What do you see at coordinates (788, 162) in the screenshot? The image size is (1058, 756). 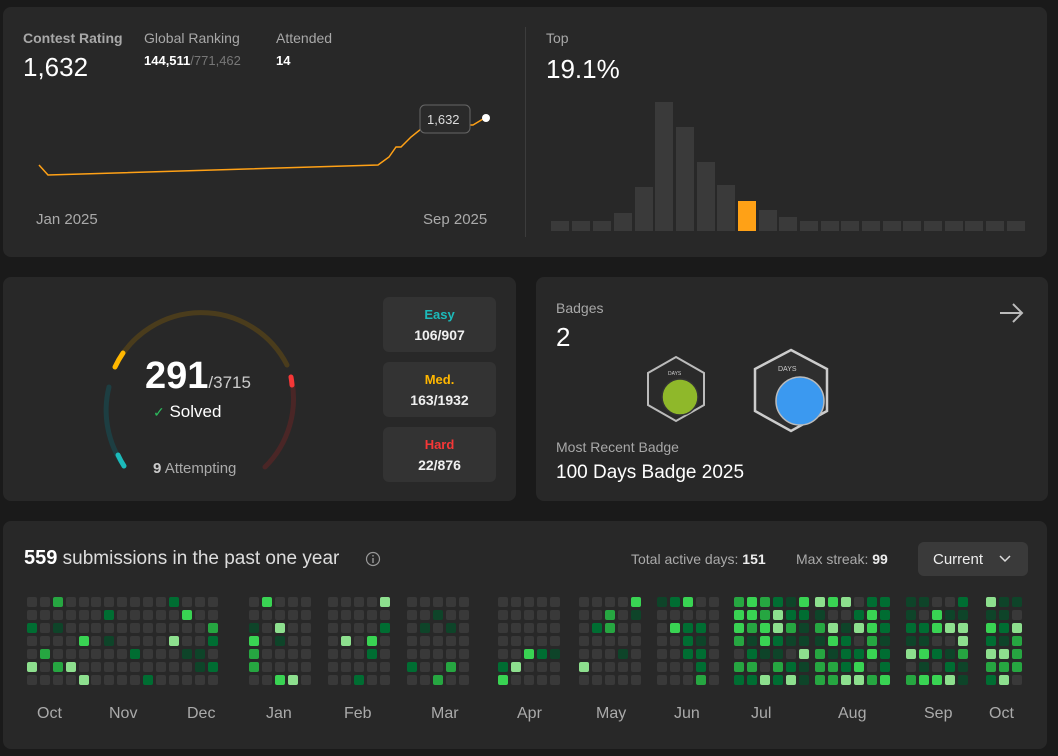 I see `rating-distribution-histogram` at bounding box center [788, 162].